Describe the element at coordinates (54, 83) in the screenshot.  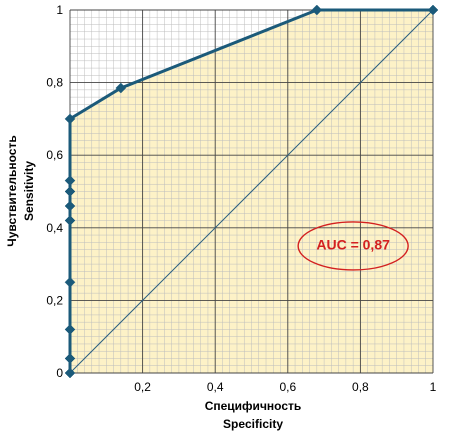
I see `y-tick-label: 0,8` at that location.